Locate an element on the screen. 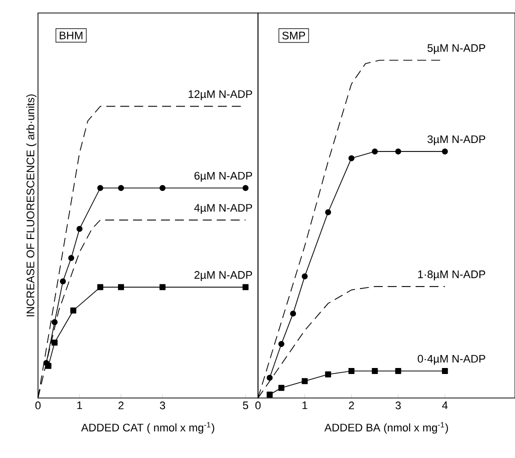  series-label: 1·8µM N-ADP is located at coordinates (452, 275).